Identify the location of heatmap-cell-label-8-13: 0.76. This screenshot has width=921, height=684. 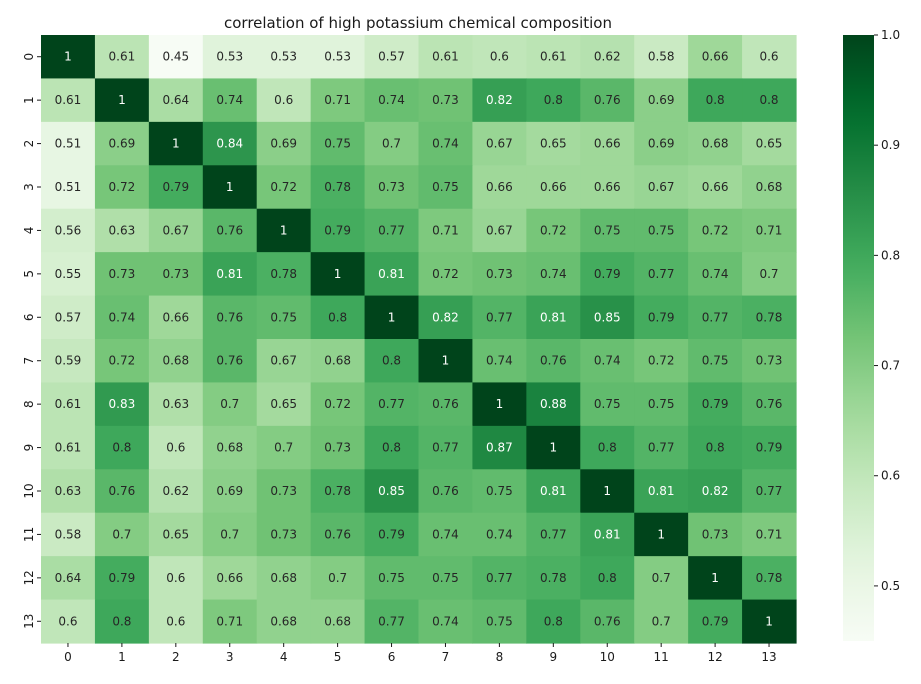
(769, 404).